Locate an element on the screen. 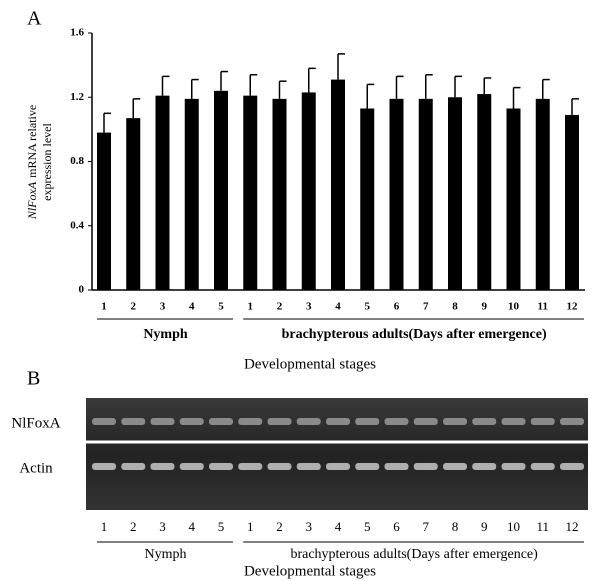 This screenshot has width=600, height=581. y-axis-label-line: mRNA relative is located at coordinates (32, 141).